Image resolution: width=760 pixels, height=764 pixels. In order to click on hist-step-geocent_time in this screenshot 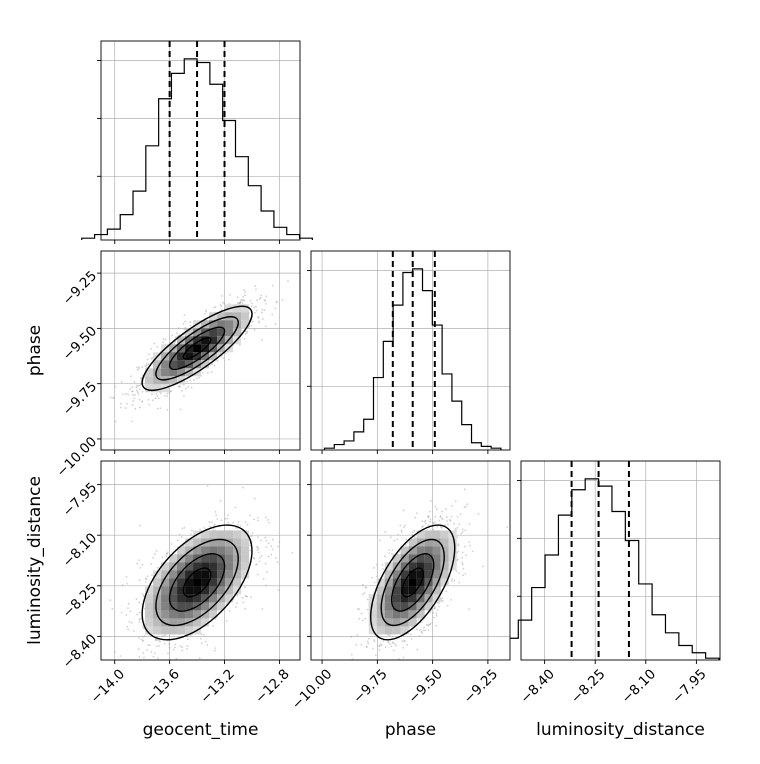, I will do `click(197, 149)`.